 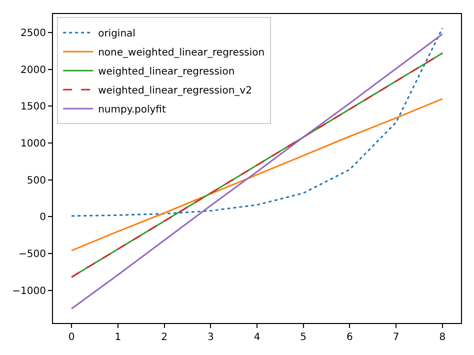 I want to click on legend-label: weighted_linear_regression_v2, so click(x=175, y=90).